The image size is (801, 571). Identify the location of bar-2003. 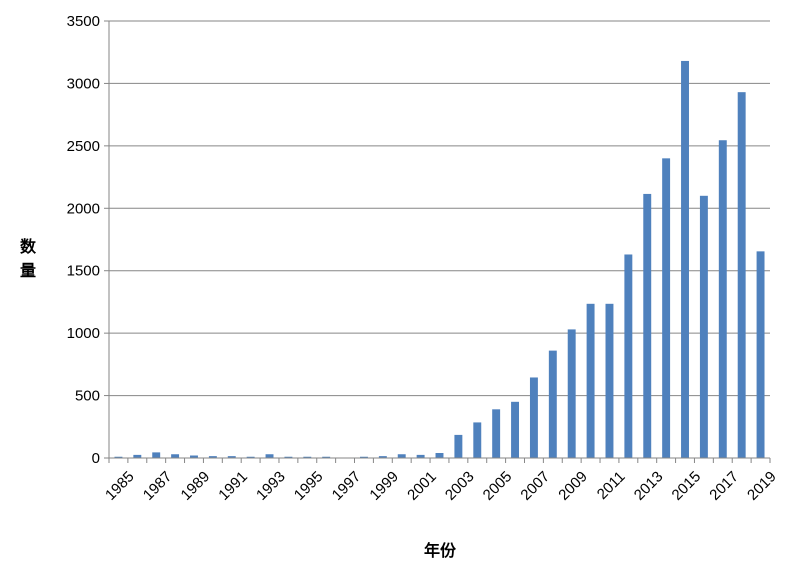
(458, 446).